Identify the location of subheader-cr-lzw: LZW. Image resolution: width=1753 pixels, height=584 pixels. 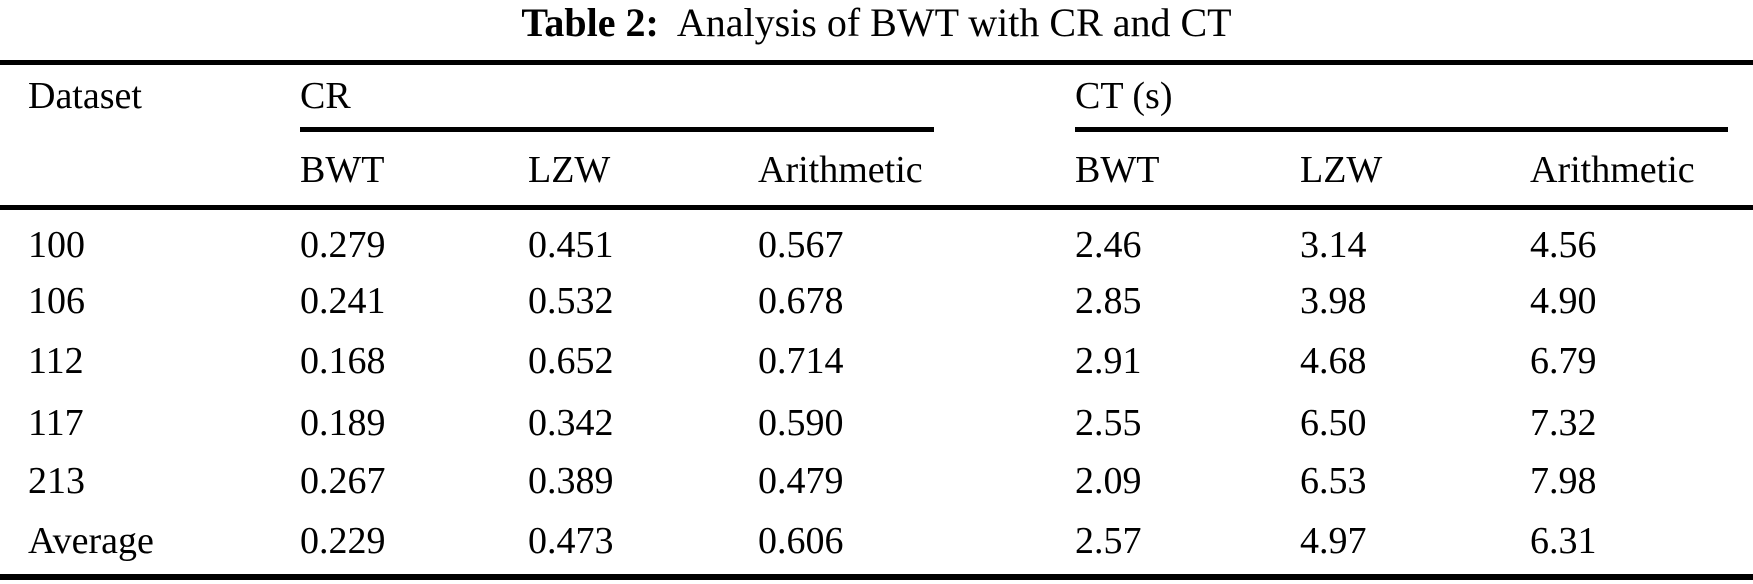
(569, 170).